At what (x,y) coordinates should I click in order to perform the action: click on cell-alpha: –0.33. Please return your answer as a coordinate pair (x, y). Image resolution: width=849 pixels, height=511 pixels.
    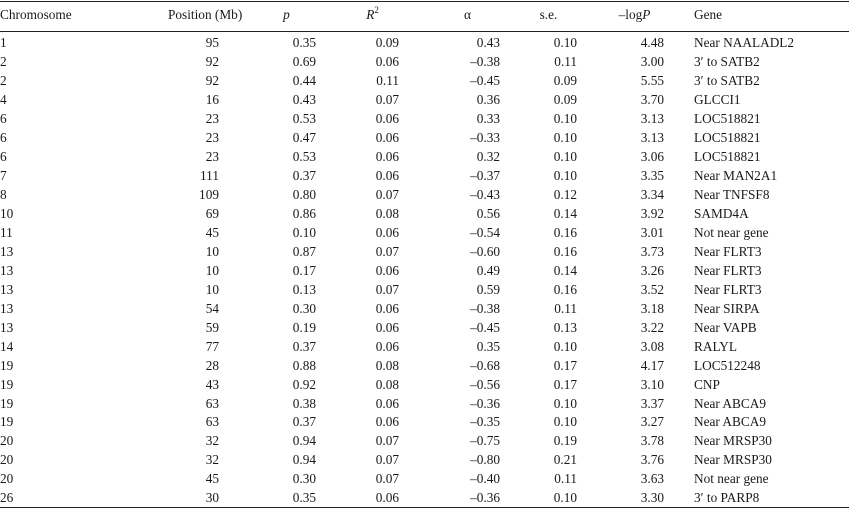
    Looking at the image, I should click on (485, 138).